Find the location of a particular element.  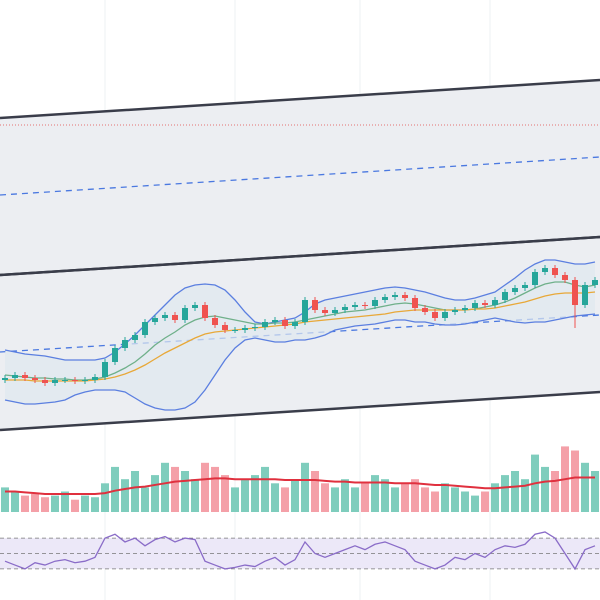

moving-average is located at coordinates (300, 336).